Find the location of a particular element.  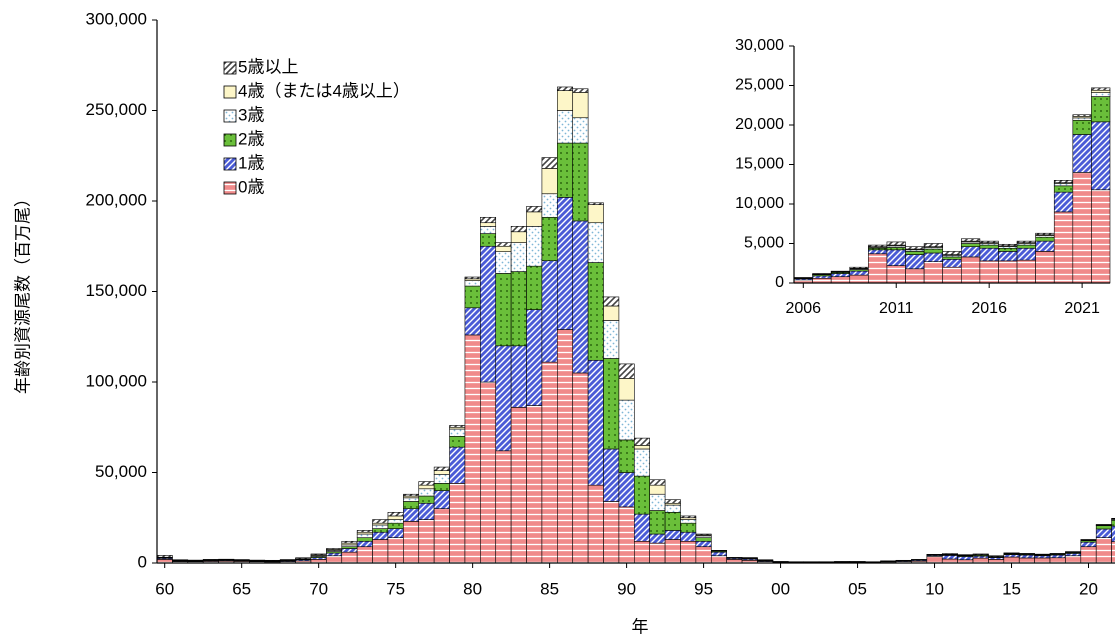

y-tick-label: 0 is located at coordinates (779, 282).